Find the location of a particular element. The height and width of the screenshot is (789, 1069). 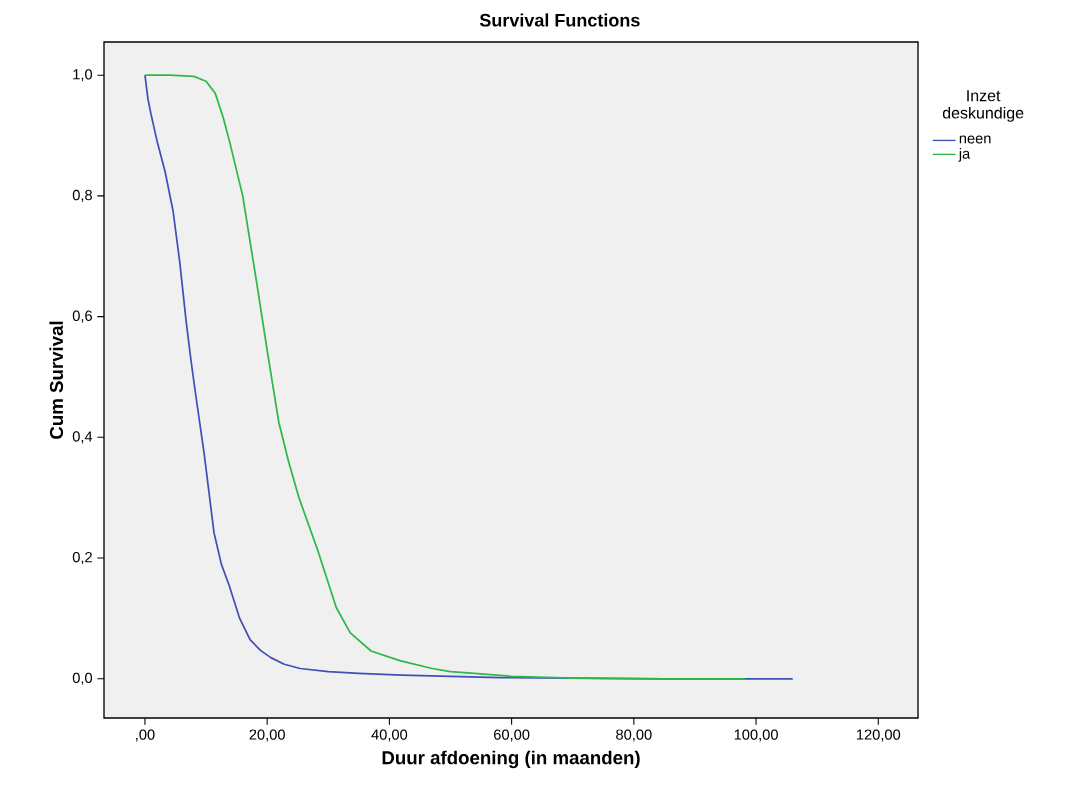

x-tick-label: 40,00 is located at coordinates (389, 735).